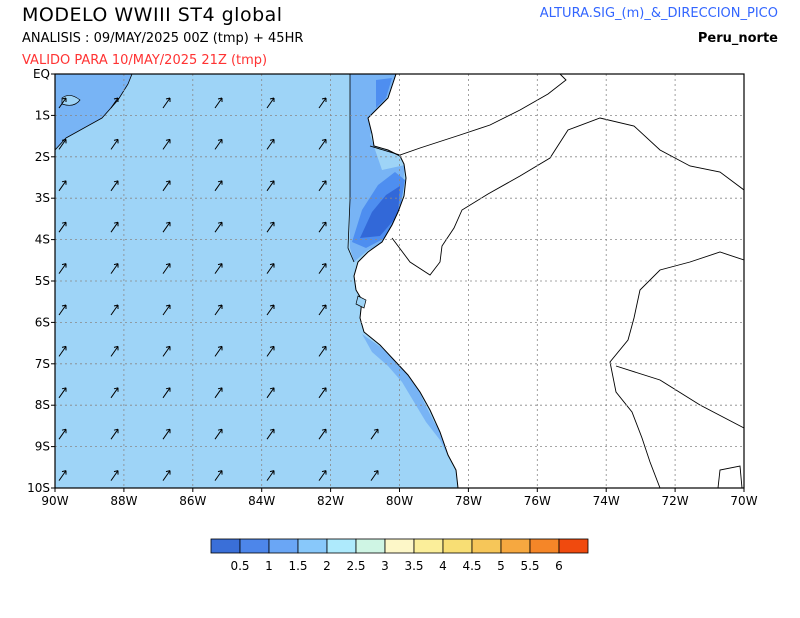  Describe the element at coordinates (239, 566) in the screenshot. I see `colorbar-label: 0.5` at that location.